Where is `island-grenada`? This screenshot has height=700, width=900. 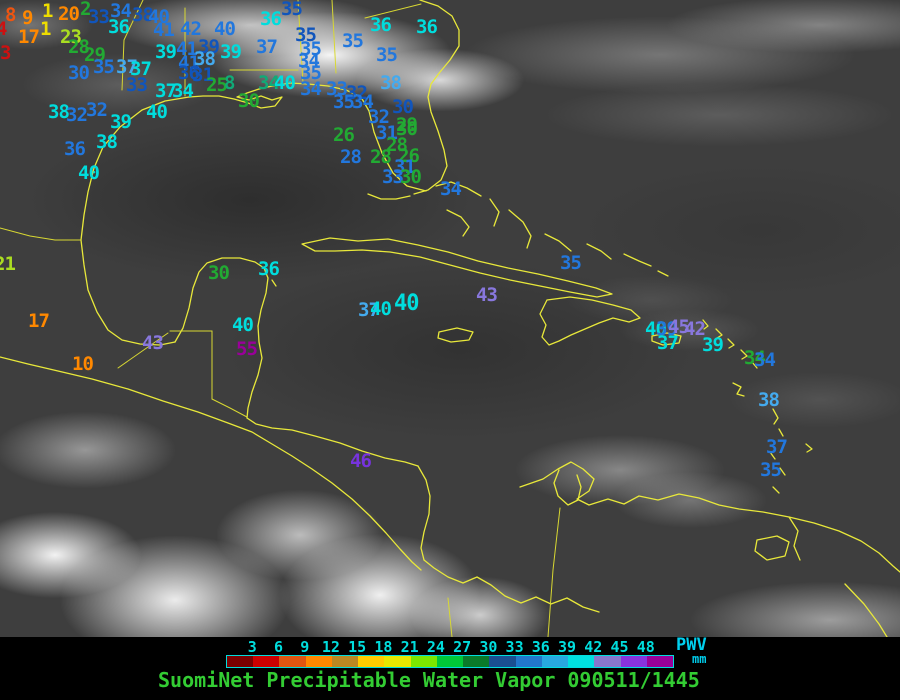 island-grenada is located at coordinates (776, 490).